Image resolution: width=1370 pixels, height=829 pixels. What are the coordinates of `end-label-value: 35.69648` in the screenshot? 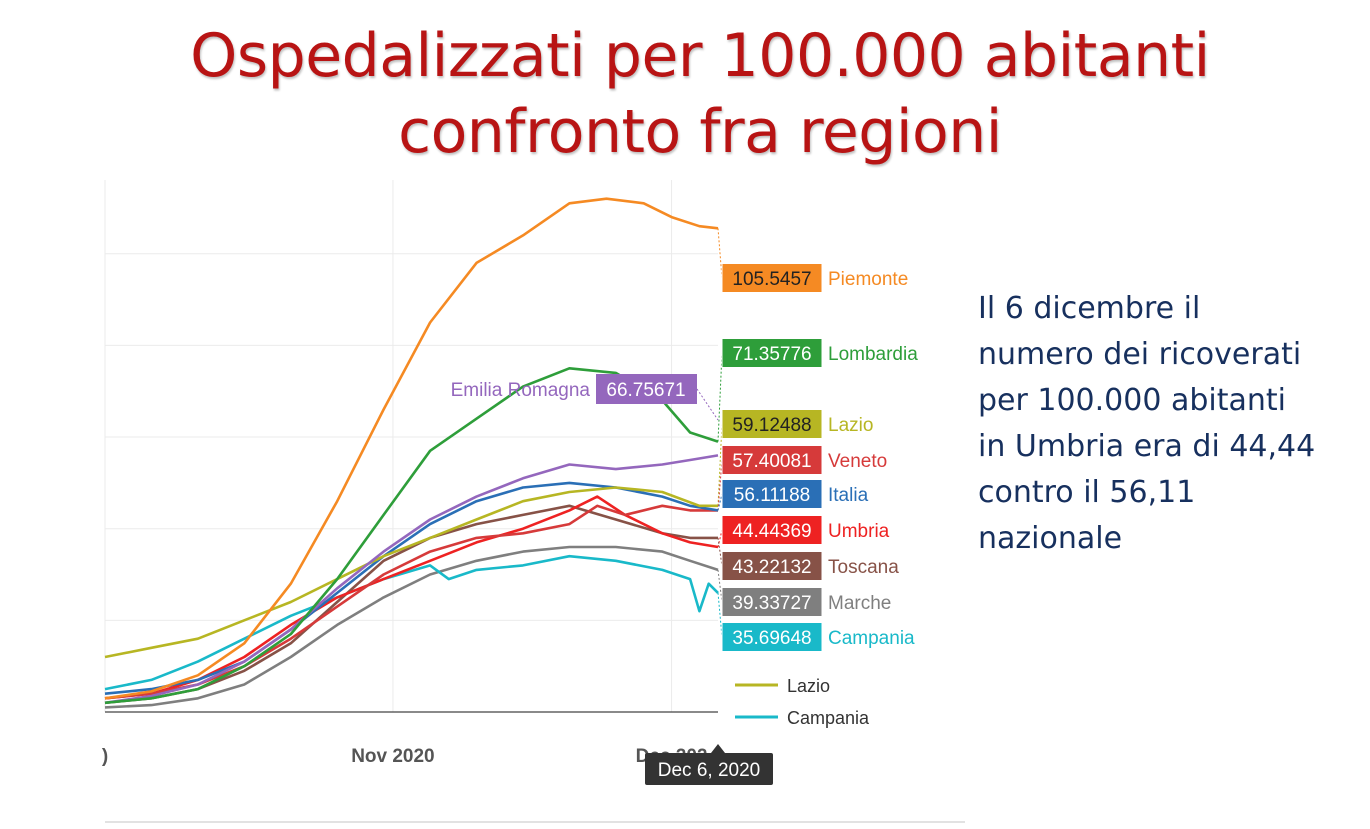 It's located at (771, 638).